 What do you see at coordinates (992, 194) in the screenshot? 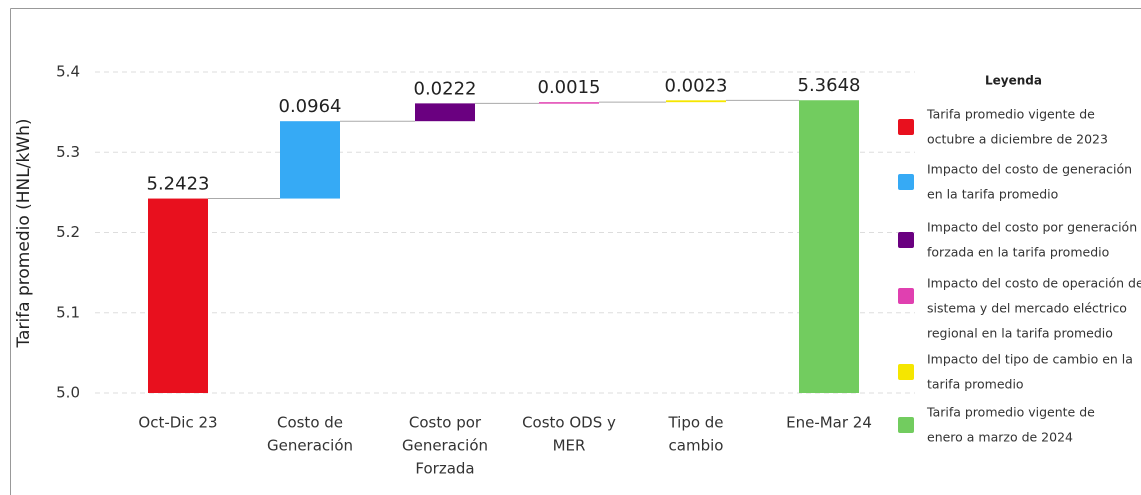
I see `legend-label: en la tarifa promedio` at bounding box center [992, 194].